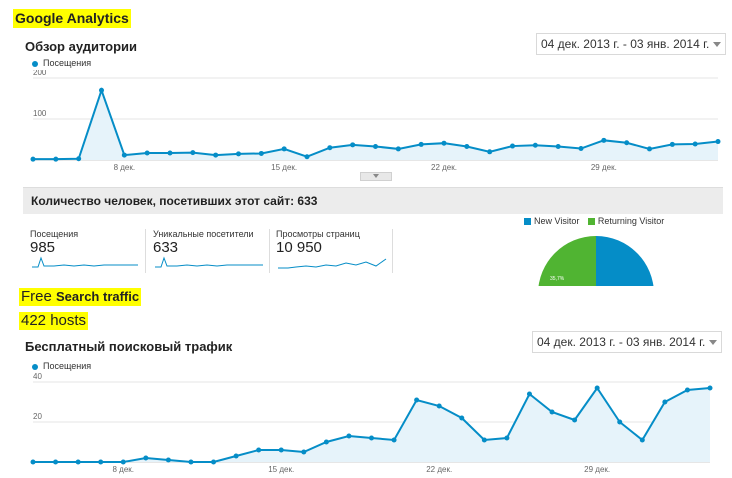  I want to click on chart-resize-handle, so click(376, 176).